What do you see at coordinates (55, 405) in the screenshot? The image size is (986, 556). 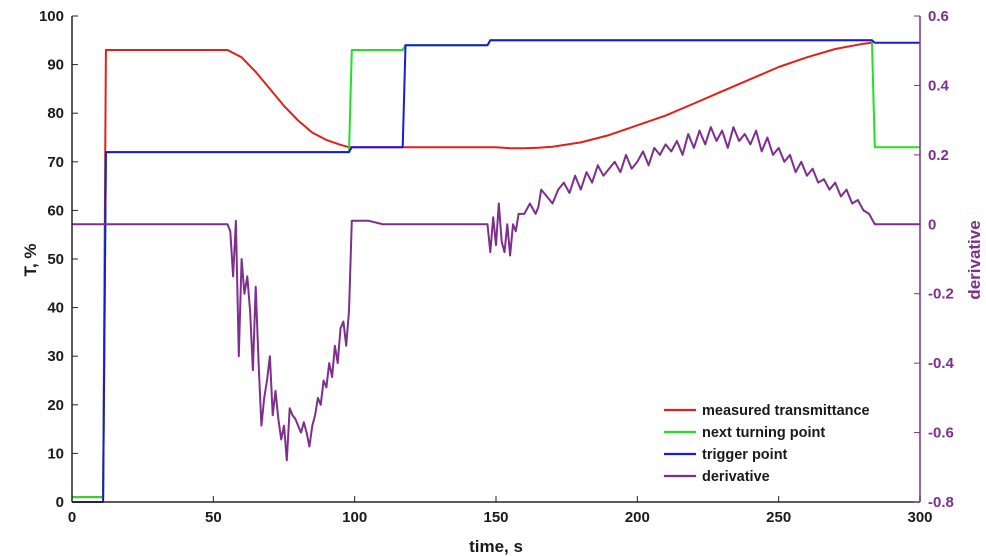 I see `y-left-tick-label: 20` at bounding box center [55, 405].